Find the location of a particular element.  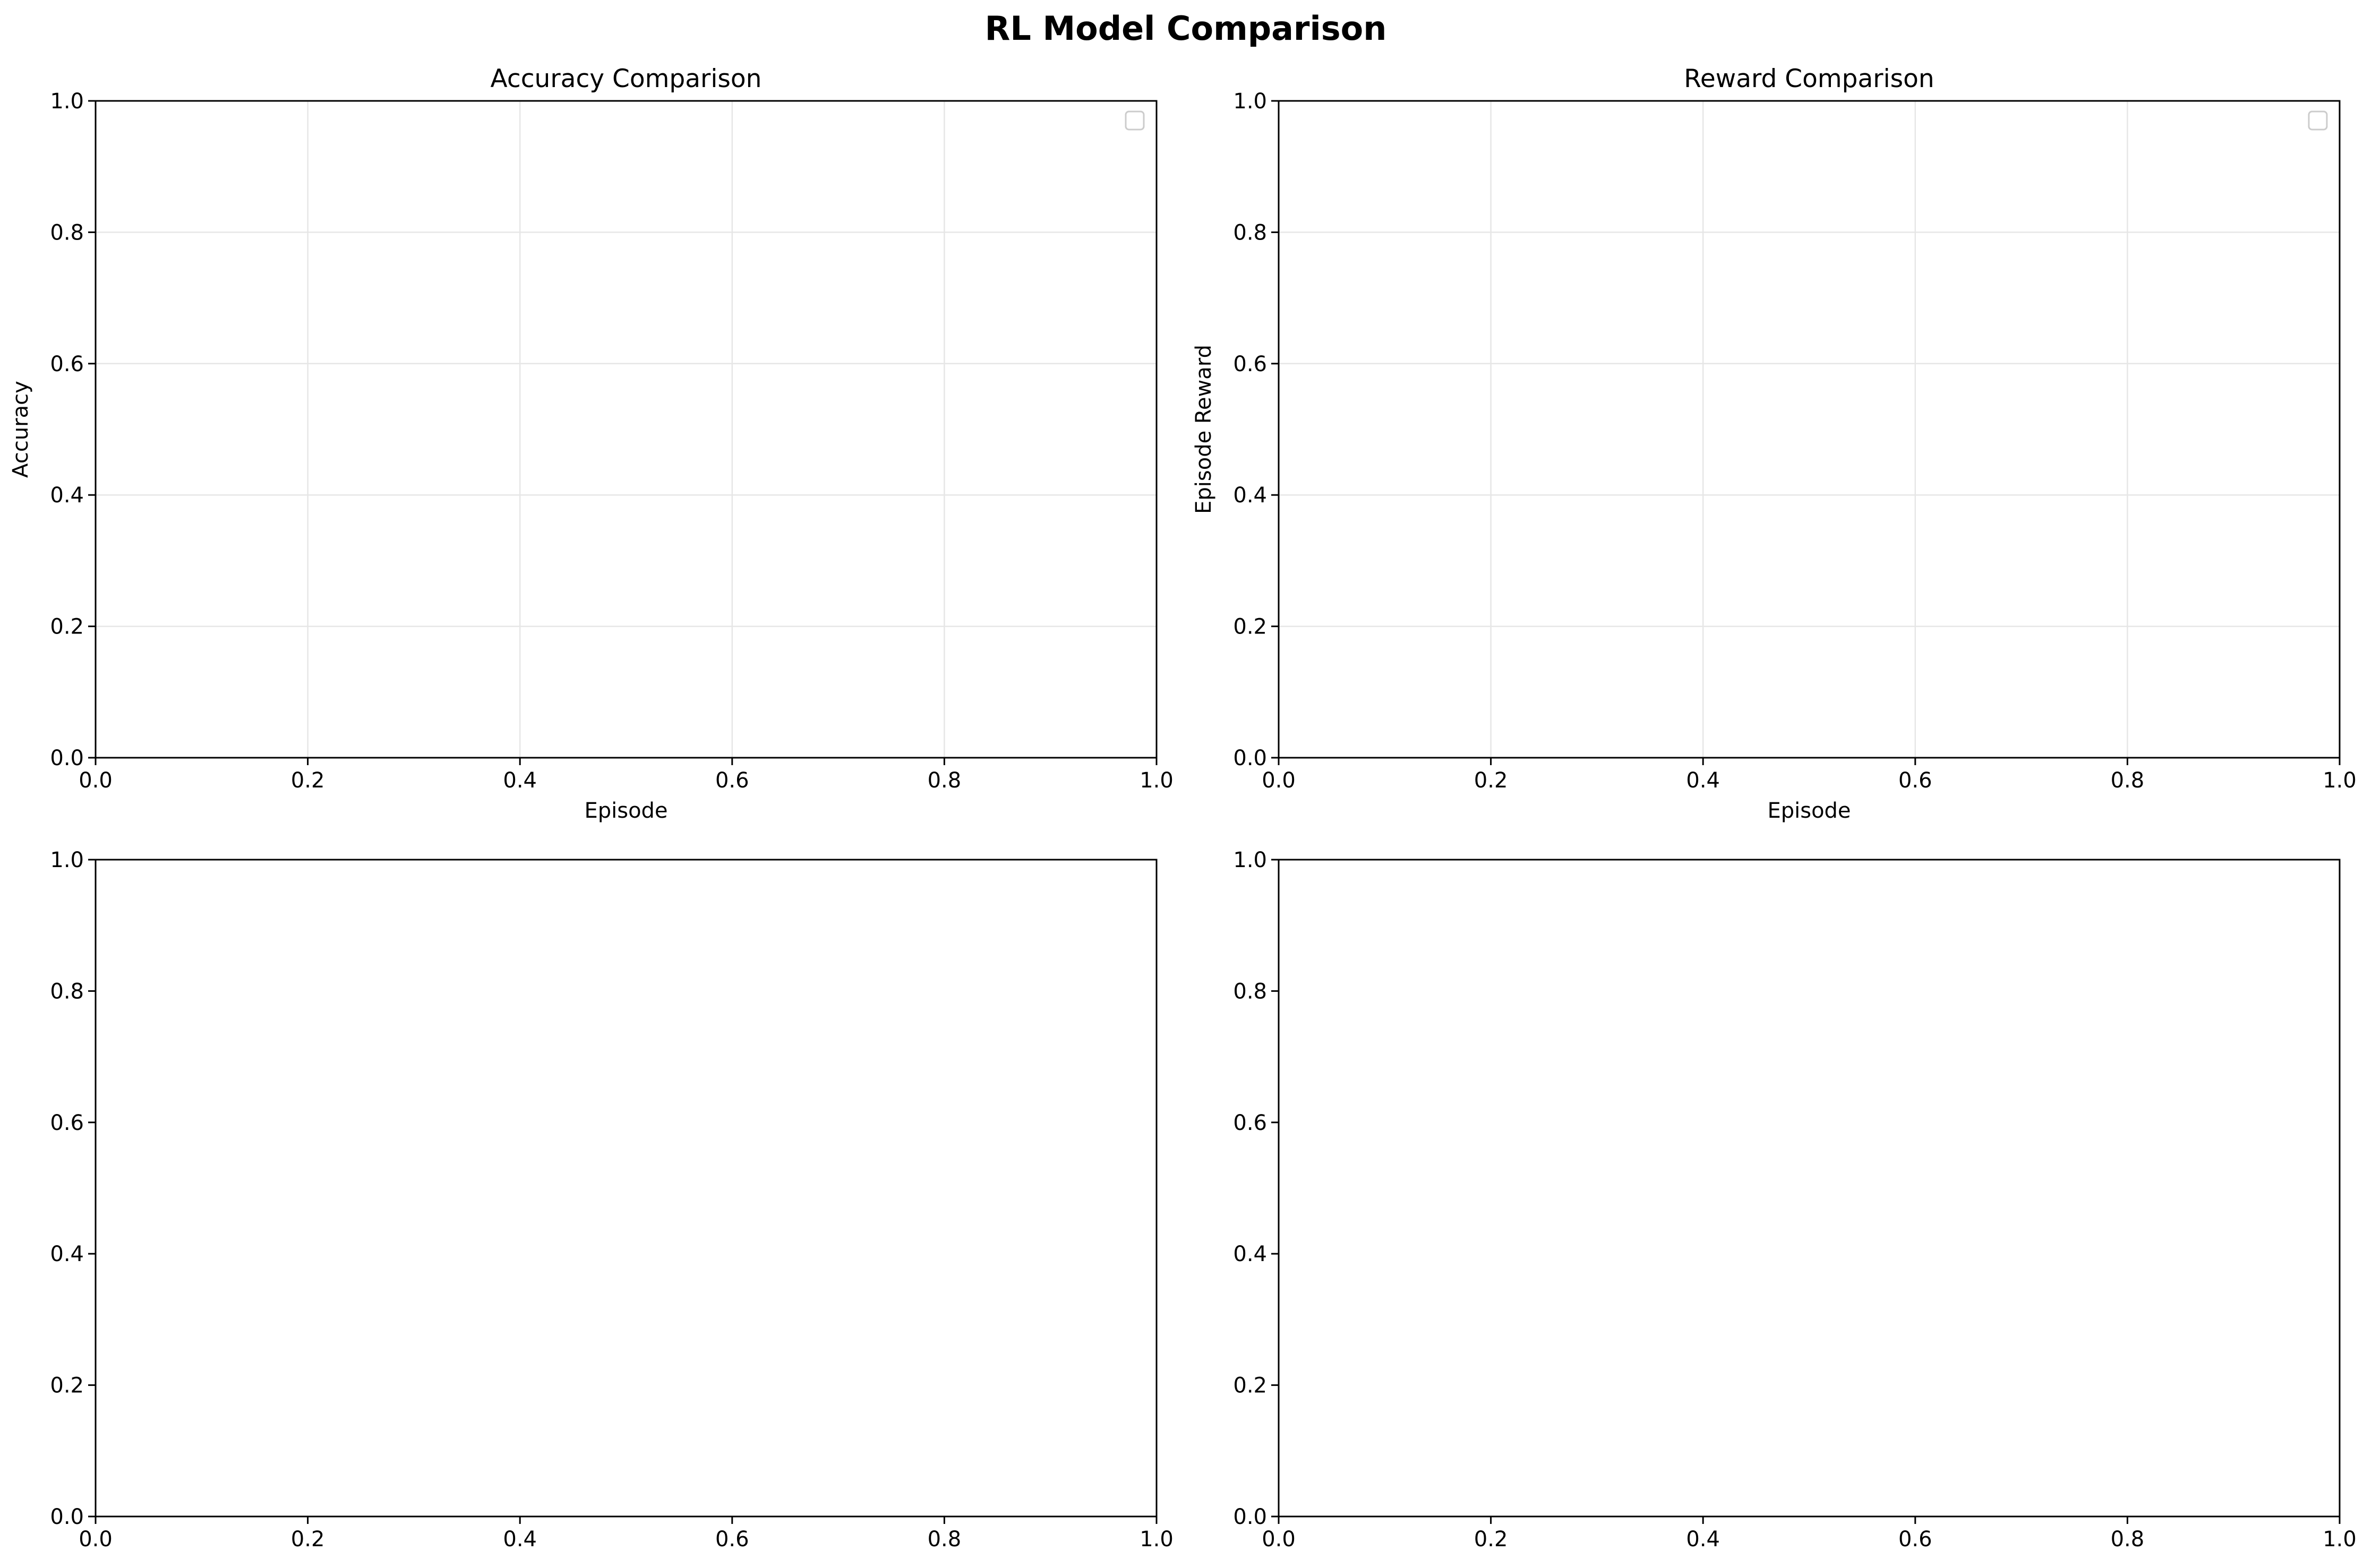

y-axis-label: Episode Reward is located at coordinates (1204, 429).